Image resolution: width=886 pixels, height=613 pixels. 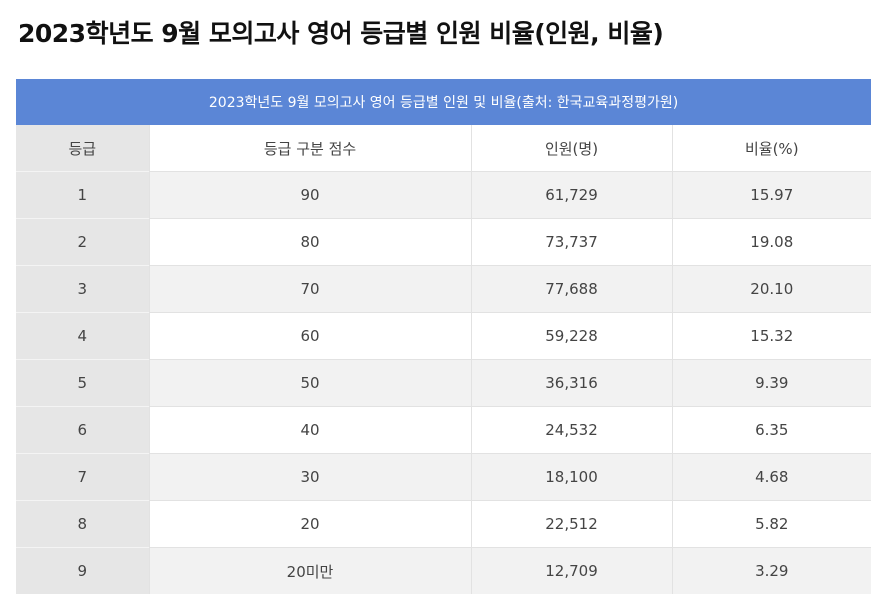 I want to click on cell-grade: 4, so click(x=83, y=336).